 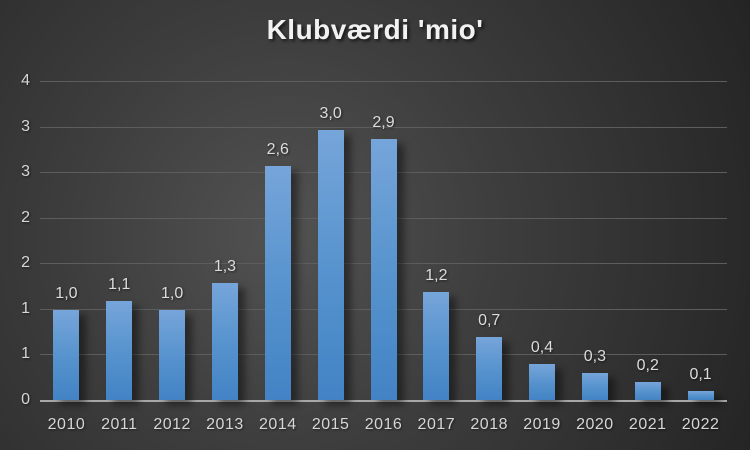 What do you see at coordinates (542, 382) in the screenshot?
I see `bar-2019` at bounding box center [542, 382].